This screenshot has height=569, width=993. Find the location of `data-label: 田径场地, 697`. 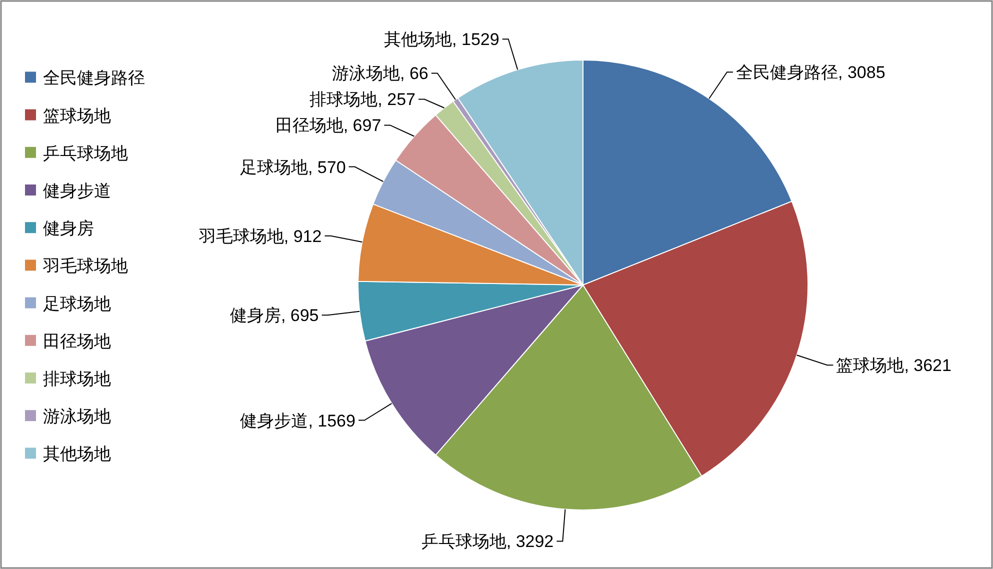

data-label: 田径场地, 697 is located at coordinates (328, 126).